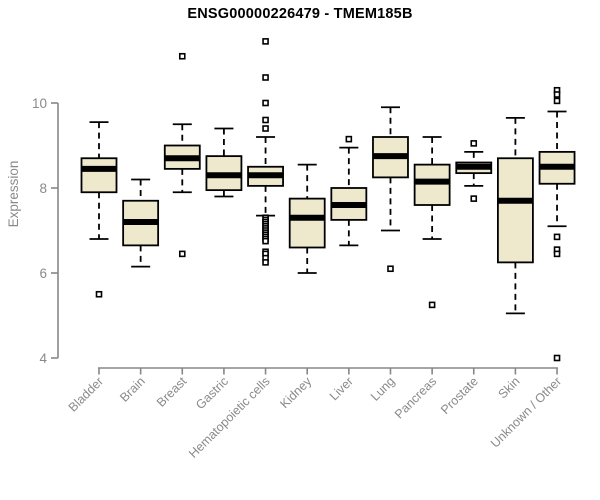 Image resolution: width=600 pixels, height=500 pixels. Describe the element at coordinates (229, 417) in the screenshot. I see `x-category-label: Hematopoietic cells` at that location.